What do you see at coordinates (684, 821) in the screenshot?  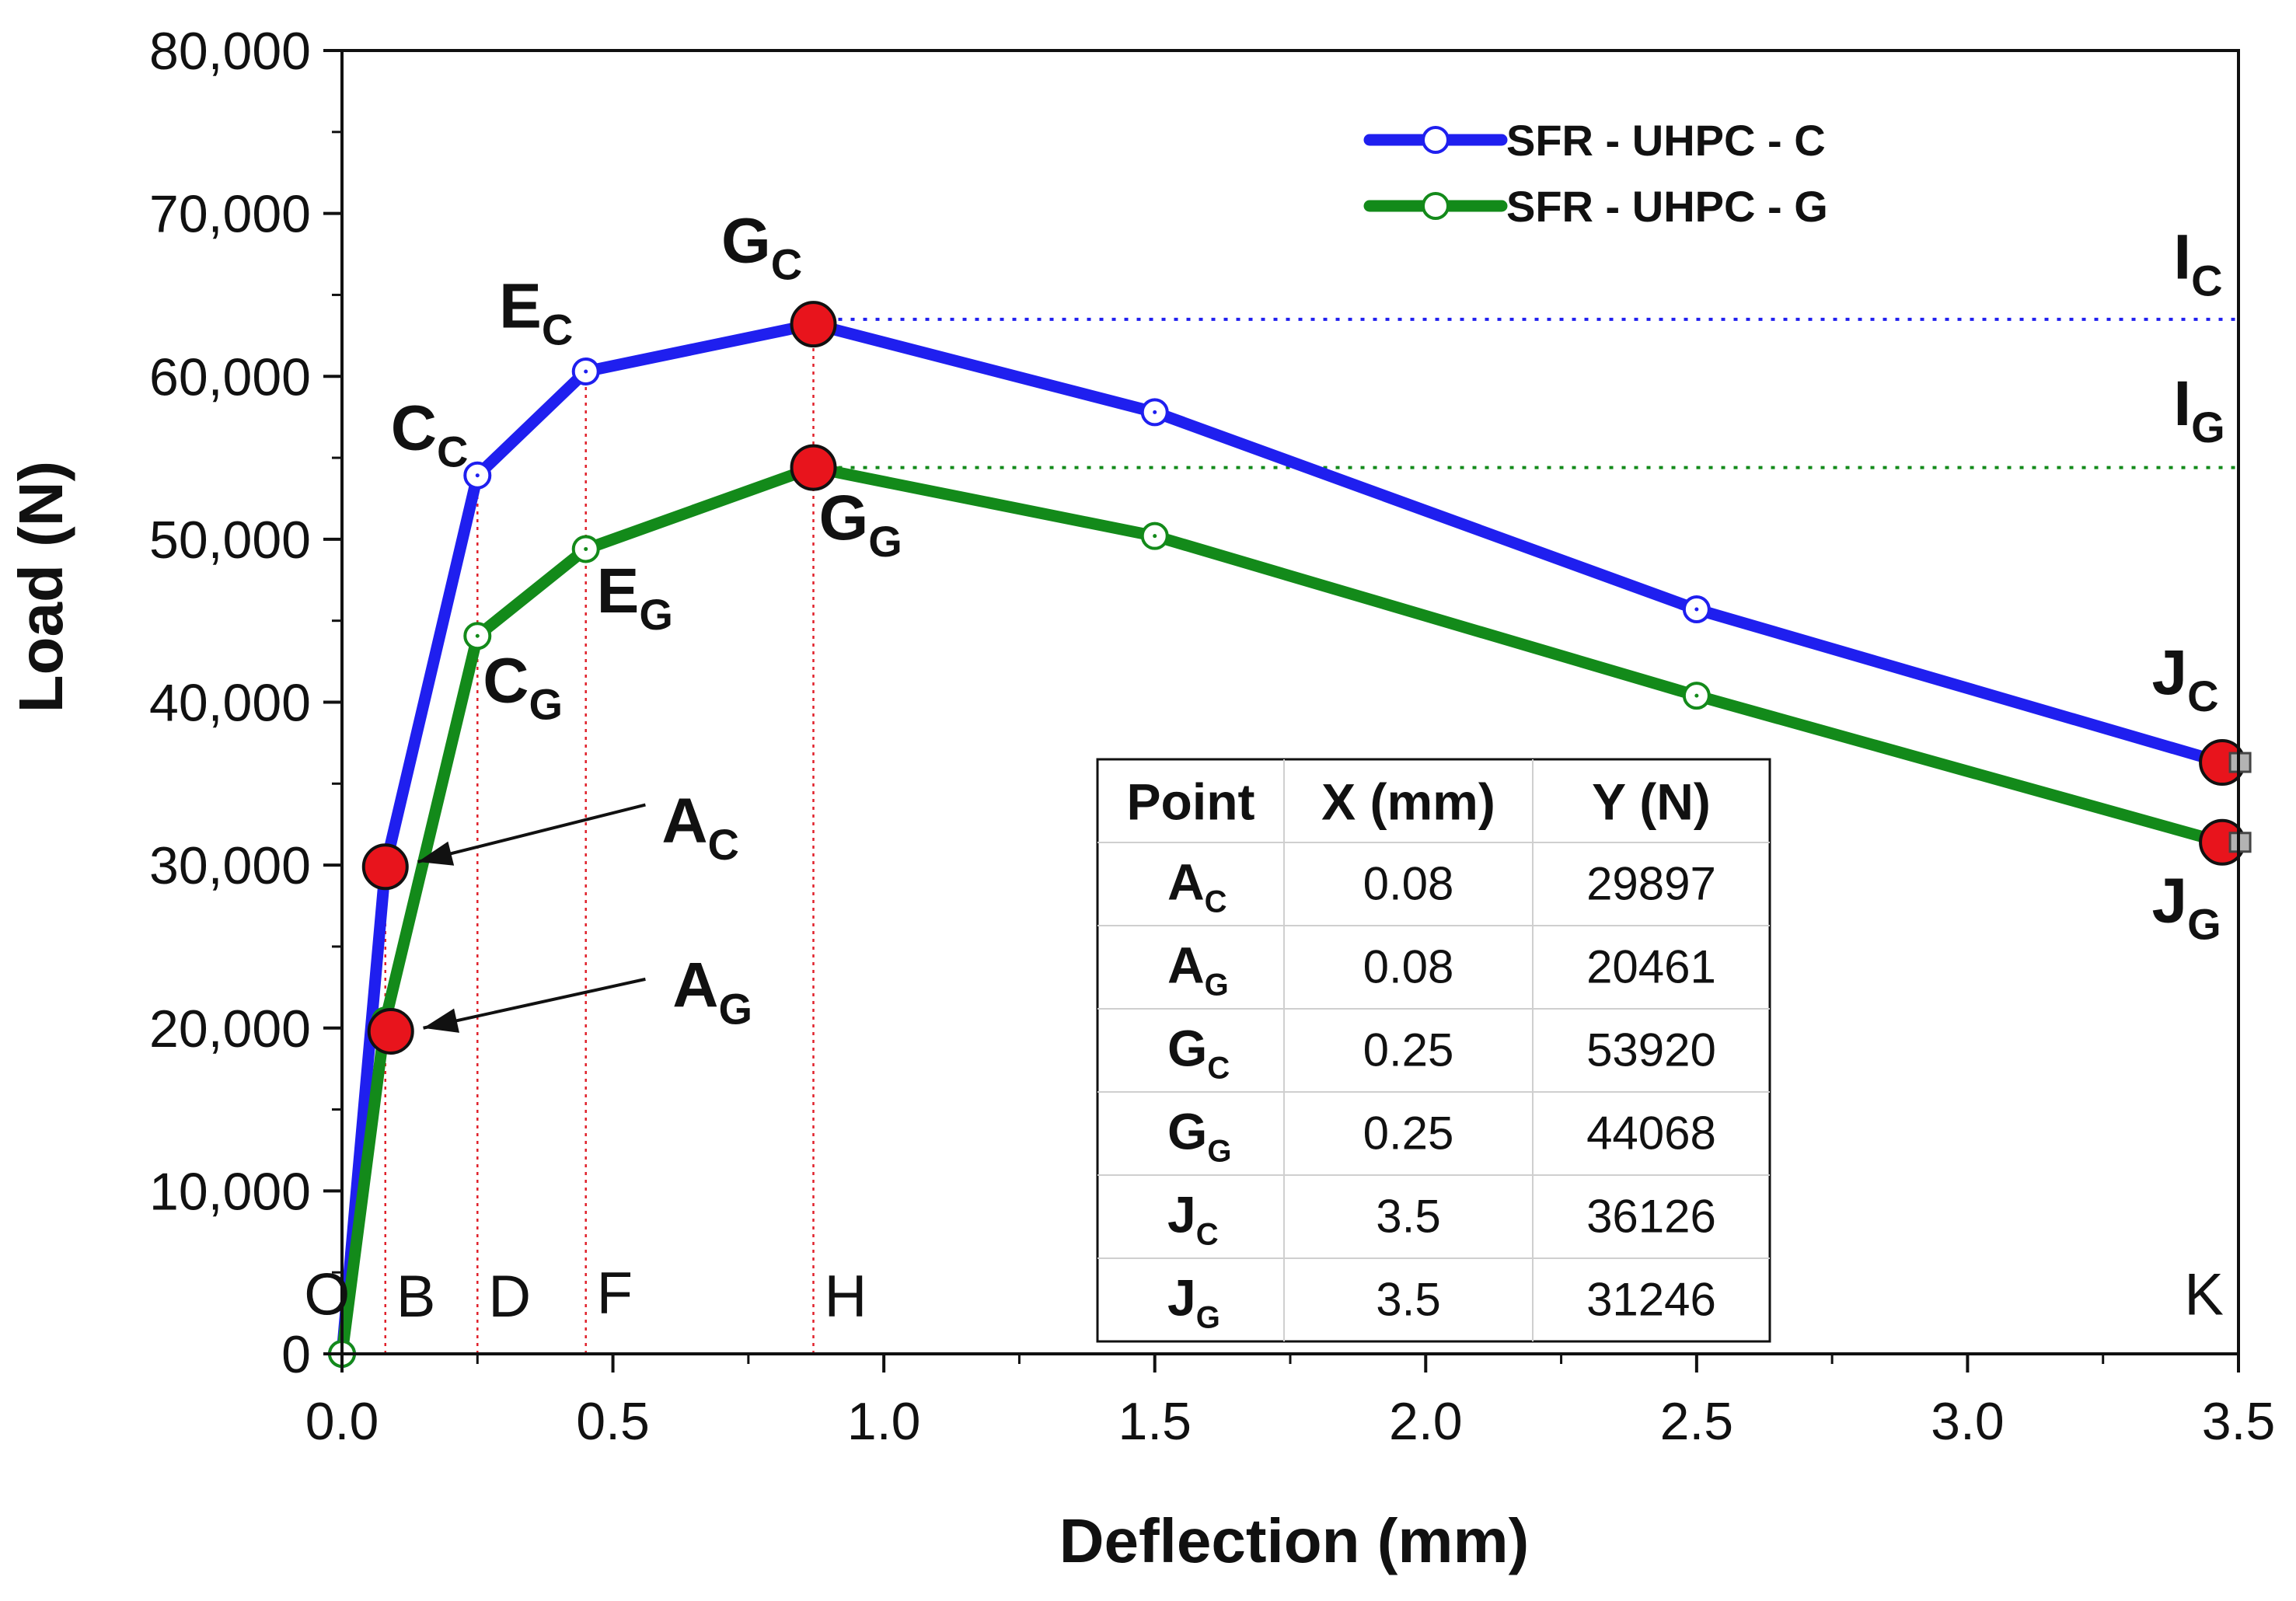 I see `point-label-10-main: A` at bounding box center [684, 821].